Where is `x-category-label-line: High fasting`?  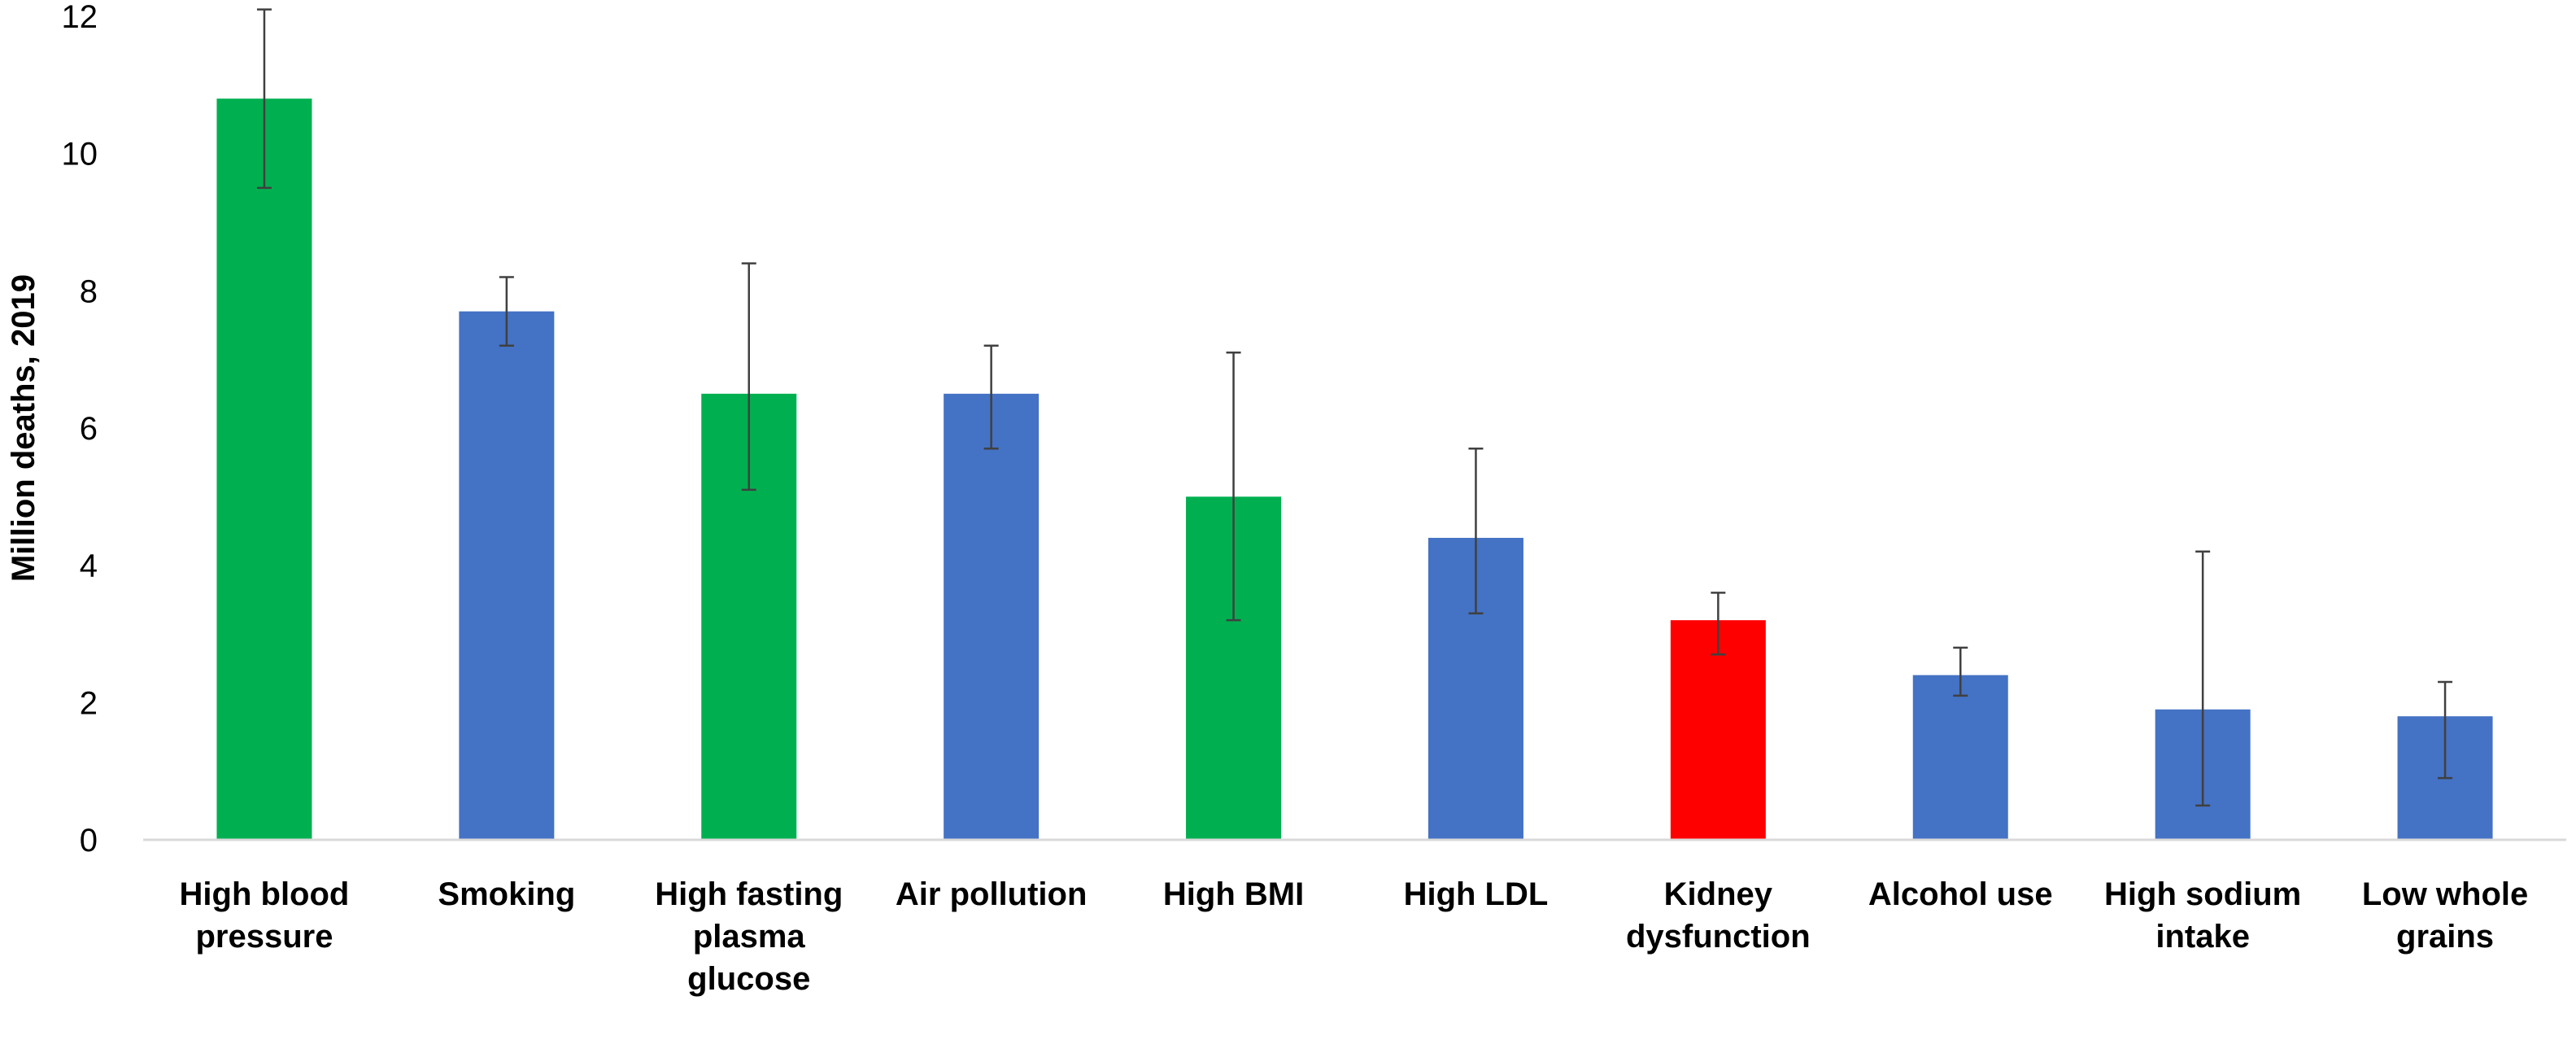
x-category-label-line: High fasting is located at coordinates (749, 894).